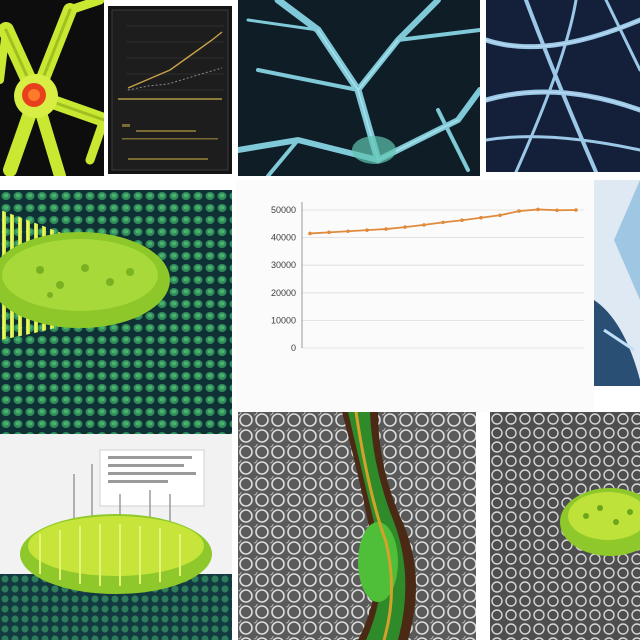 This screenshot has width=640, height=640. I want to click on y-tick-label: 30000, so click(283, 265).